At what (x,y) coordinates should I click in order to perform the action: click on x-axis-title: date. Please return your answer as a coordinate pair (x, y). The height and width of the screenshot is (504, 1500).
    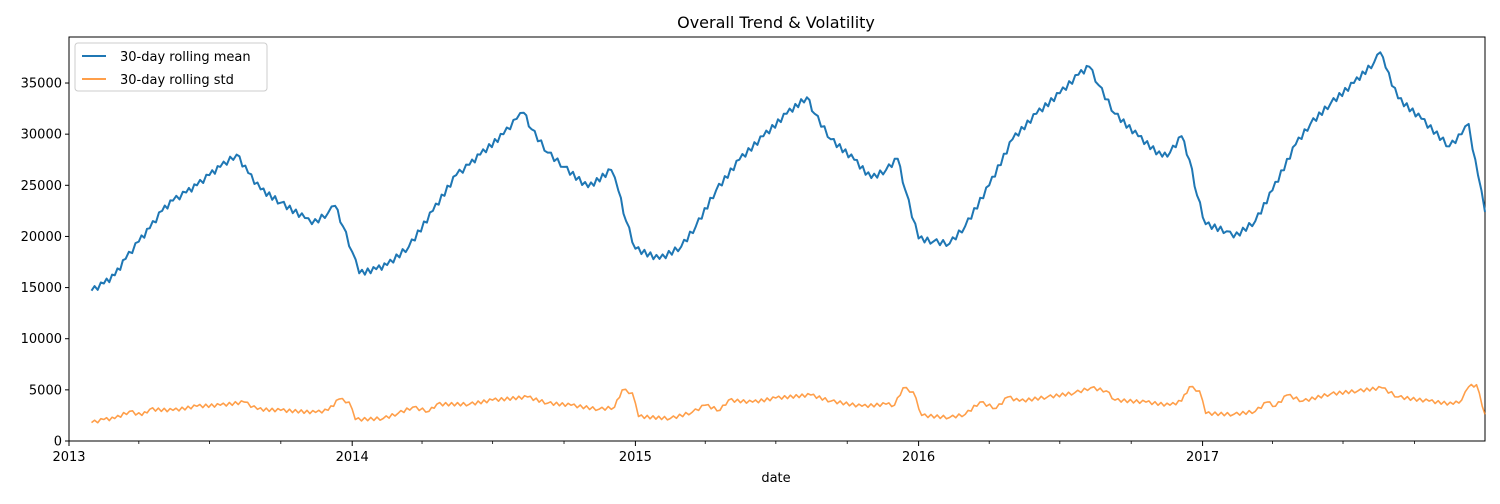
    Looking at the image, I should click on (775, 478).